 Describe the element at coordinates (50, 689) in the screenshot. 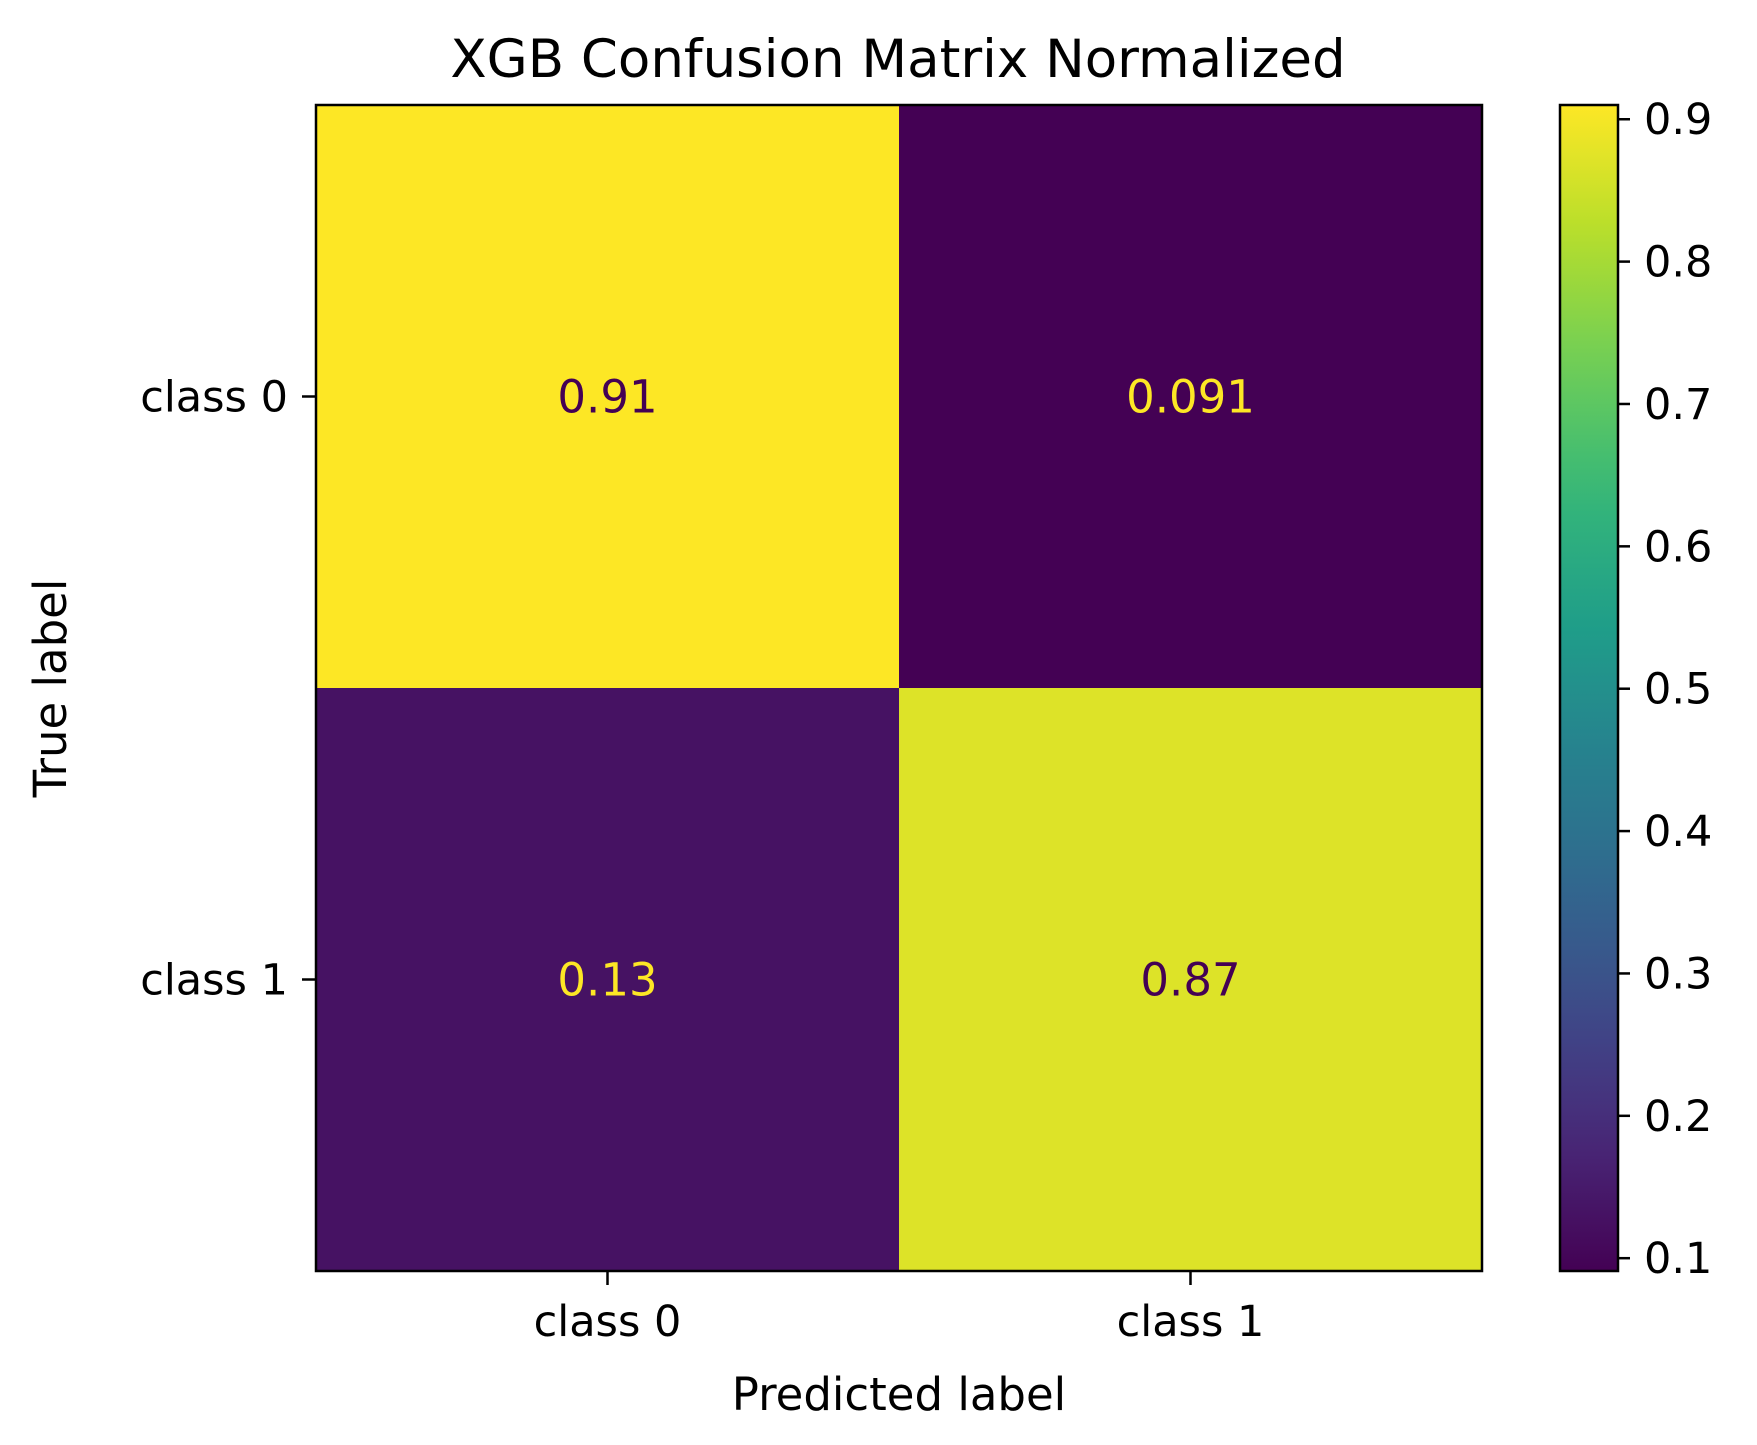

I see `y-axis-label: True label` at that location.